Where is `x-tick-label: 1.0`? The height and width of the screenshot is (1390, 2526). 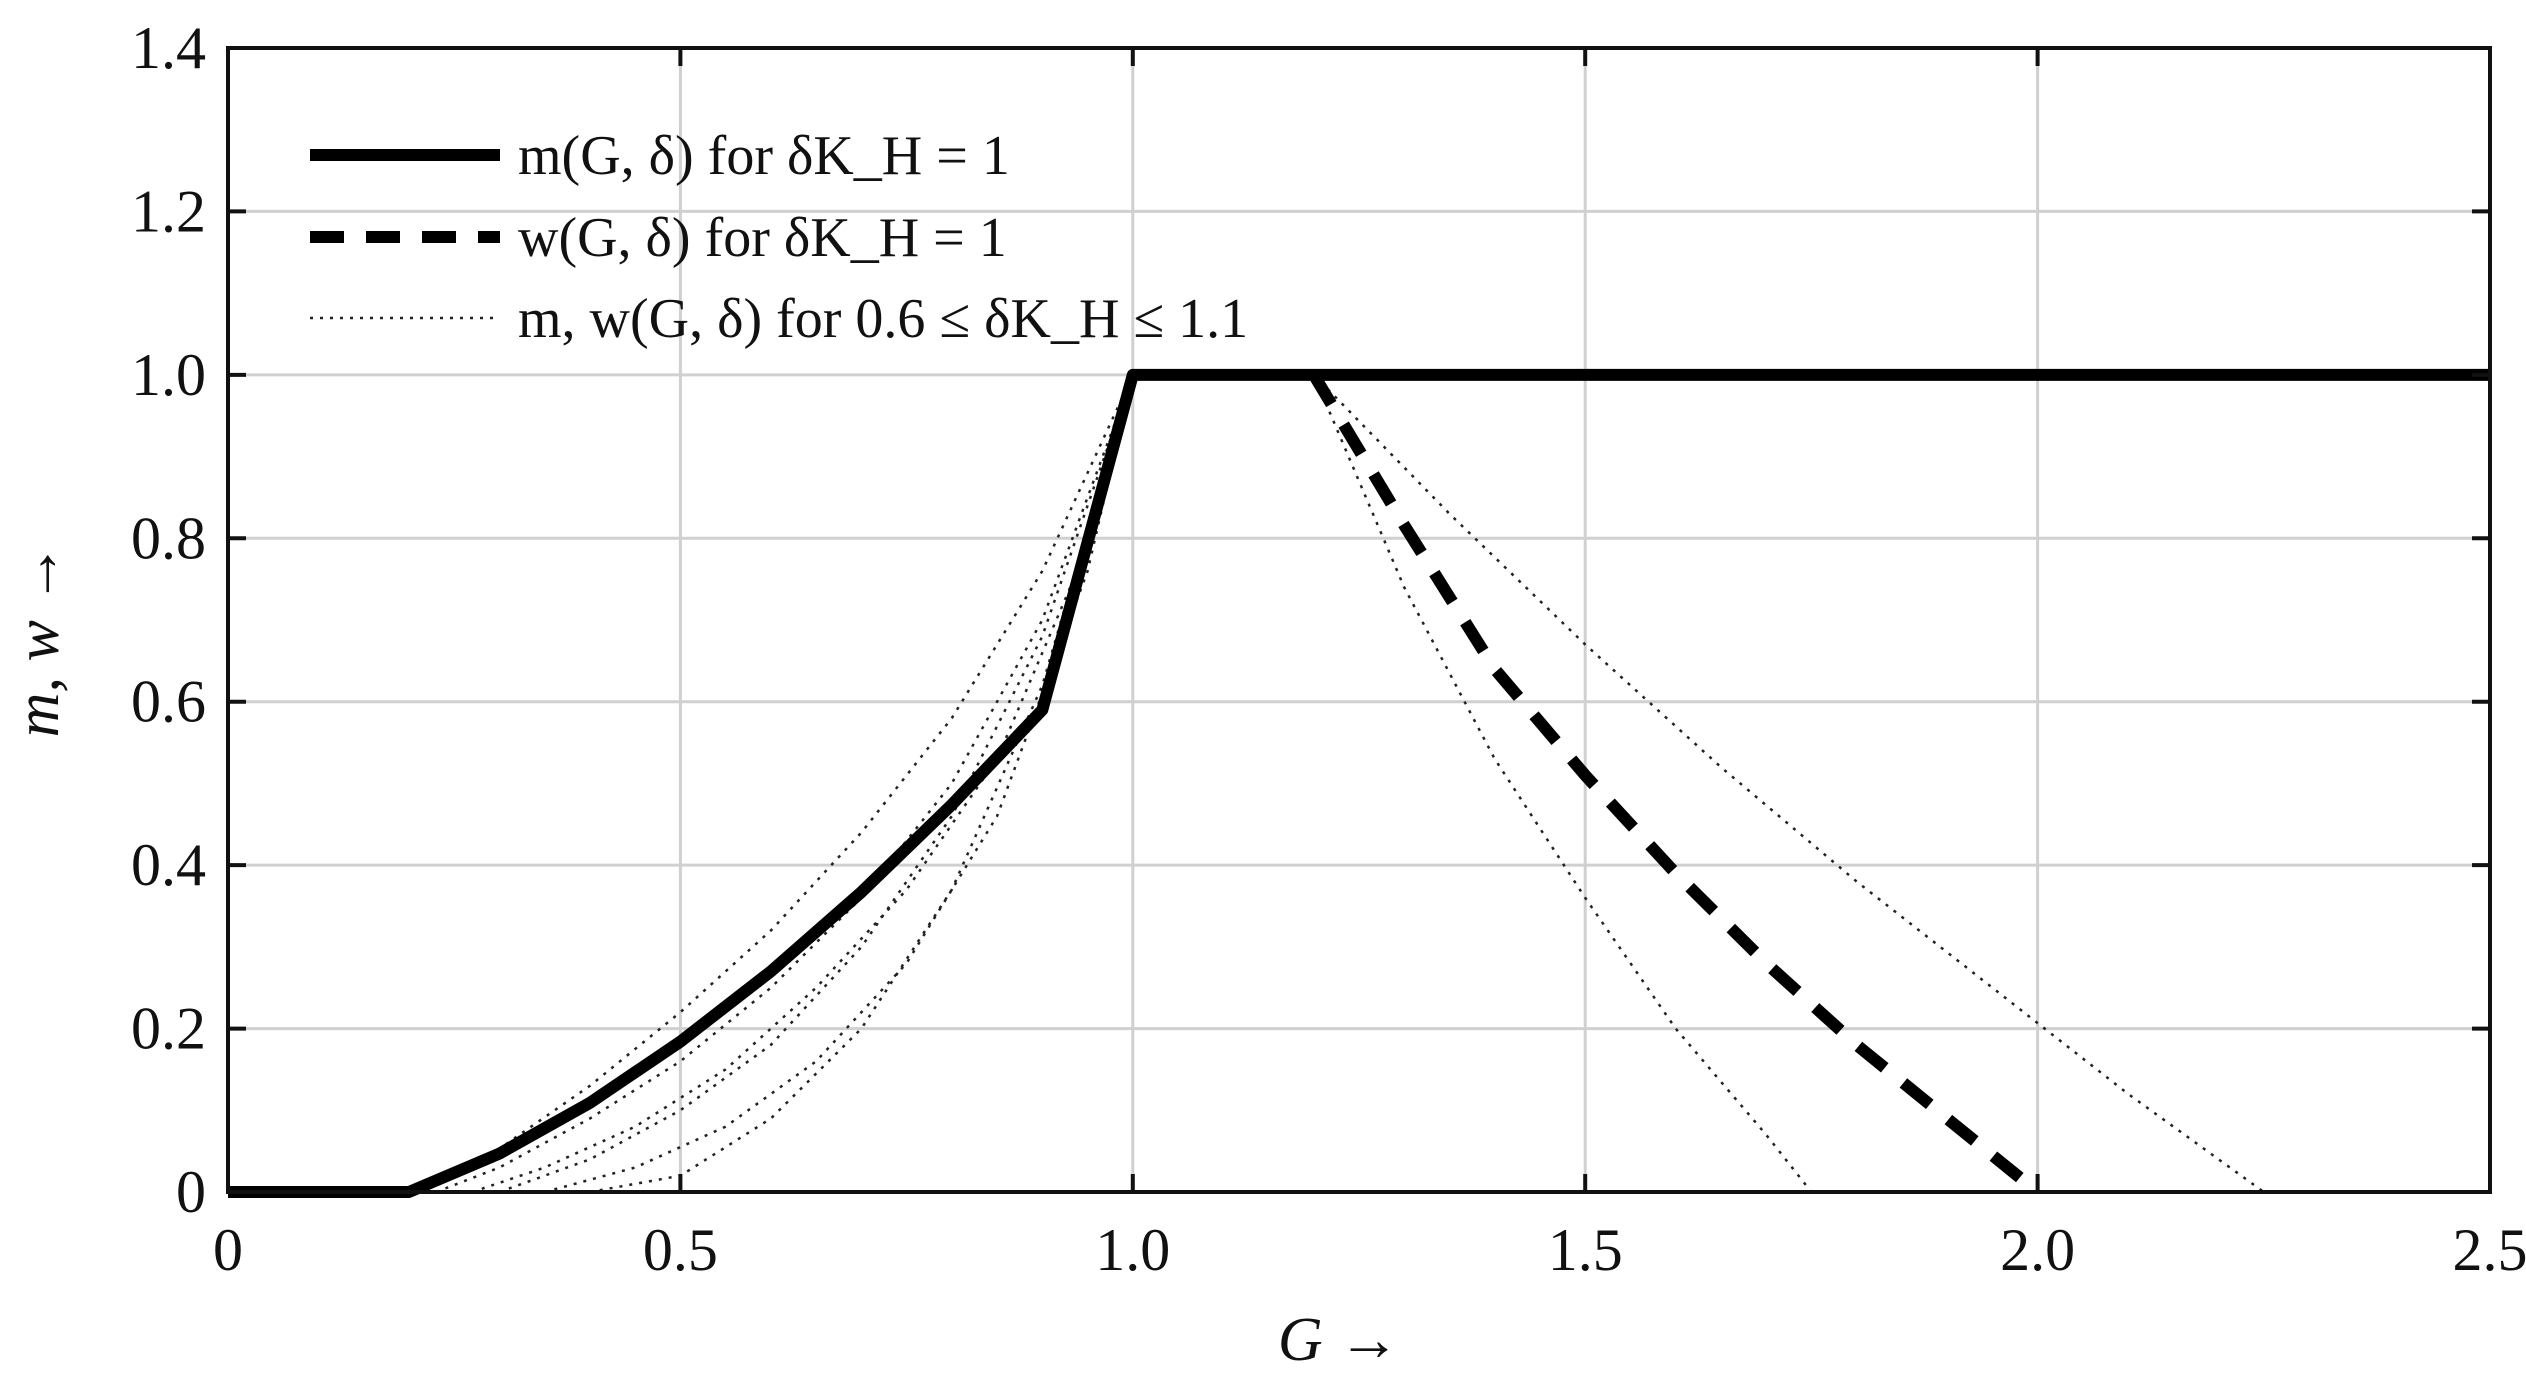 x-tick-label: 1.0 is located at coordinates (1132, 1250).